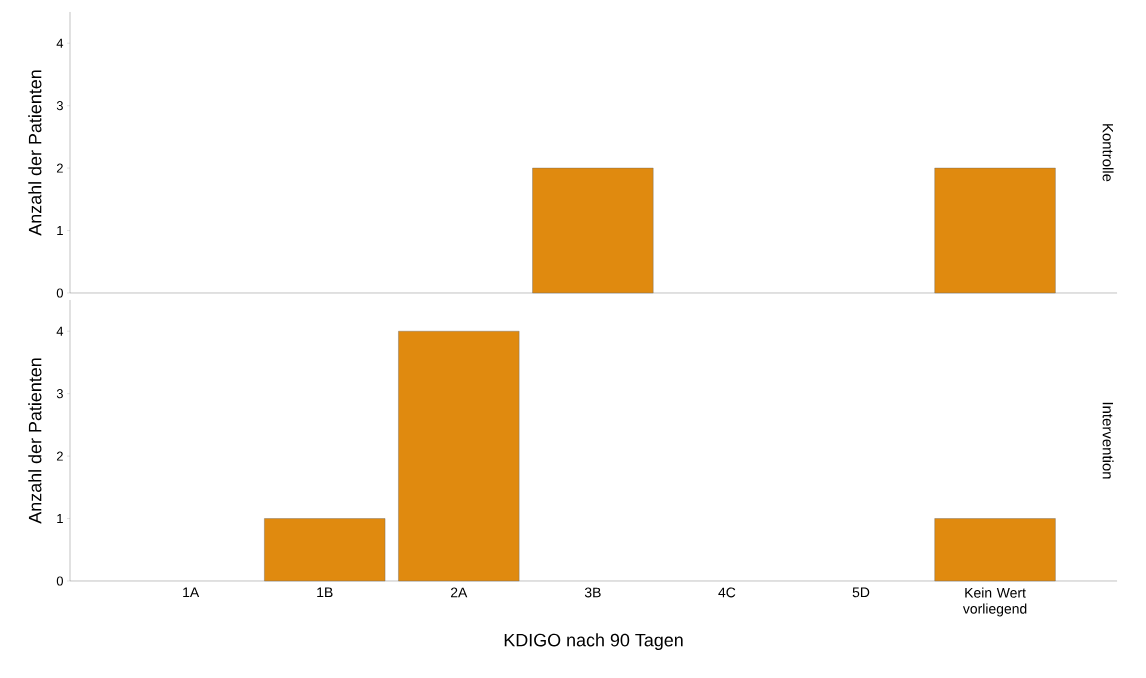 This screenshot has width=1146, height=678. Describe the element at coordinates (191, 592) in the screenshot. I see `x-tick-label: 1A` at that location.